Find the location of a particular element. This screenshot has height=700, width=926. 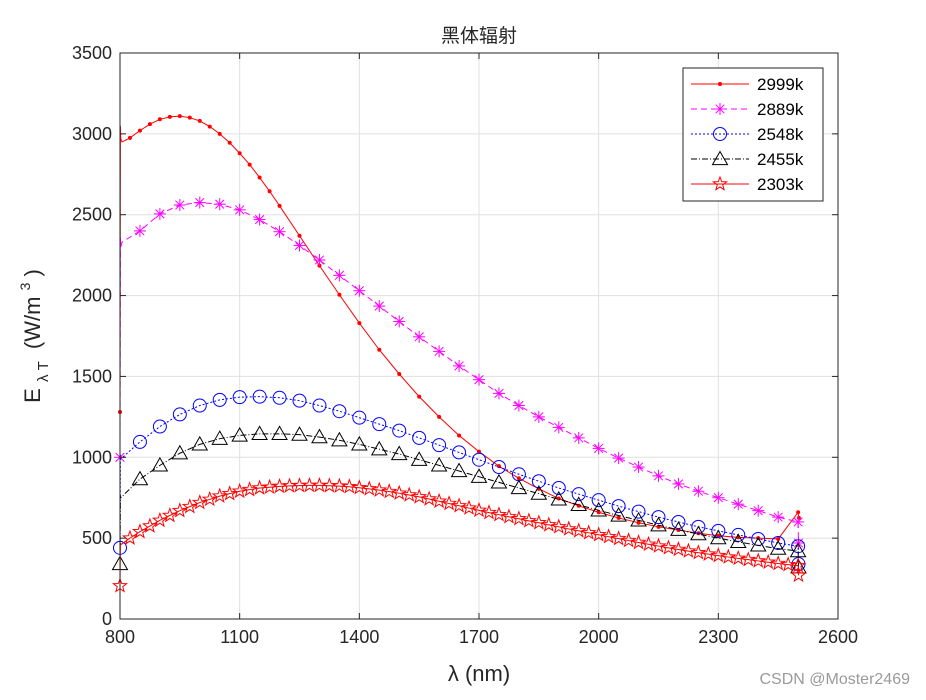

x-tick-label: 1700 is located at coordinates (479, 637).